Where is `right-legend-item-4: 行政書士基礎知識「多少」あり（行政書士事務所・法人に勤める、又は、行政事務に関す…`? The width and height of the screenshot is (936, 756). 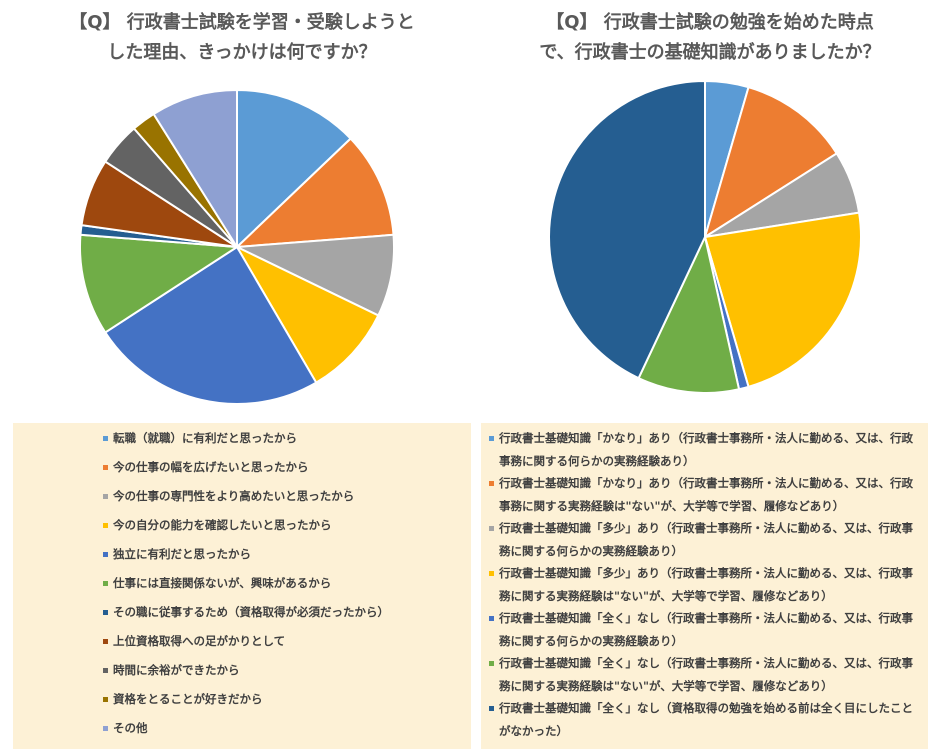 right-legend-item-4: 行政書士基礎知識「多少」あり（行政書士事務所・法人に勤める、又は、行政事務に関す… is located at coordinates (705, 584).